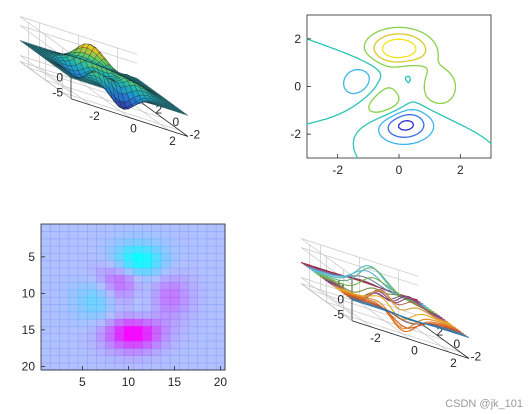 The image size is (531, 414). What do you see at coordinates (29, 293) in the screenshot?
I see `image-y-tick-label: 10` at bounding box center [29, 293].